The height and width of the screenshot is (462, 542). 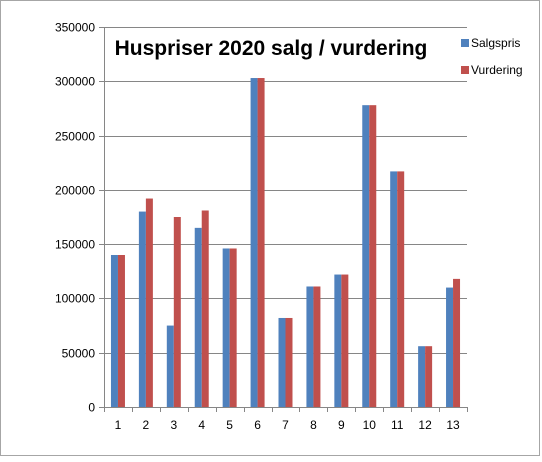 I want to click on legend-label-vurdering: Vurdering, so click(x=497, y=70).